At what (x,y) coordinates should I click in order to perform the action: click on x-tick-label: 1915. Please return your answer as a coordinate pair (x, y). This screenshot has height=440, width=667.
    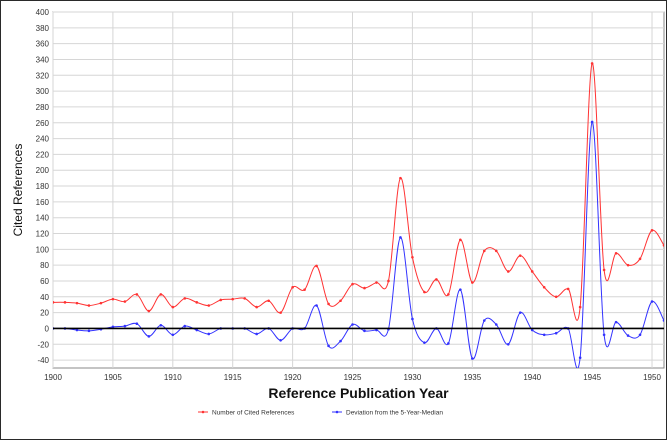
    Looking at the image, I should click on (233, 377).